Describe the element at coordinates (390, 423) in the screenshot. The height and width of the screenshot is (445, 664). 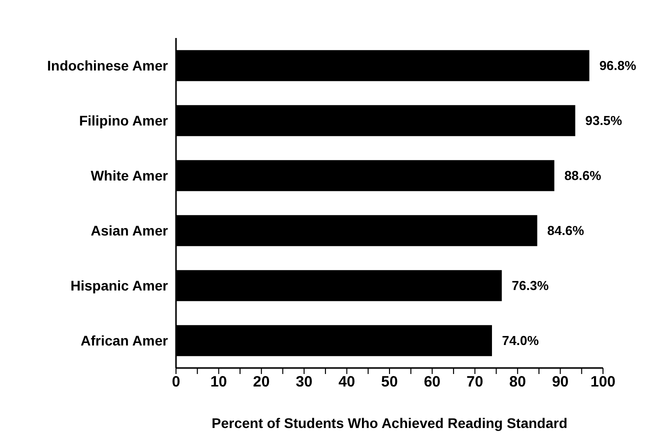
I see `x-axis-title: Percent of Students Who Achieved Reading Standard` at that location.